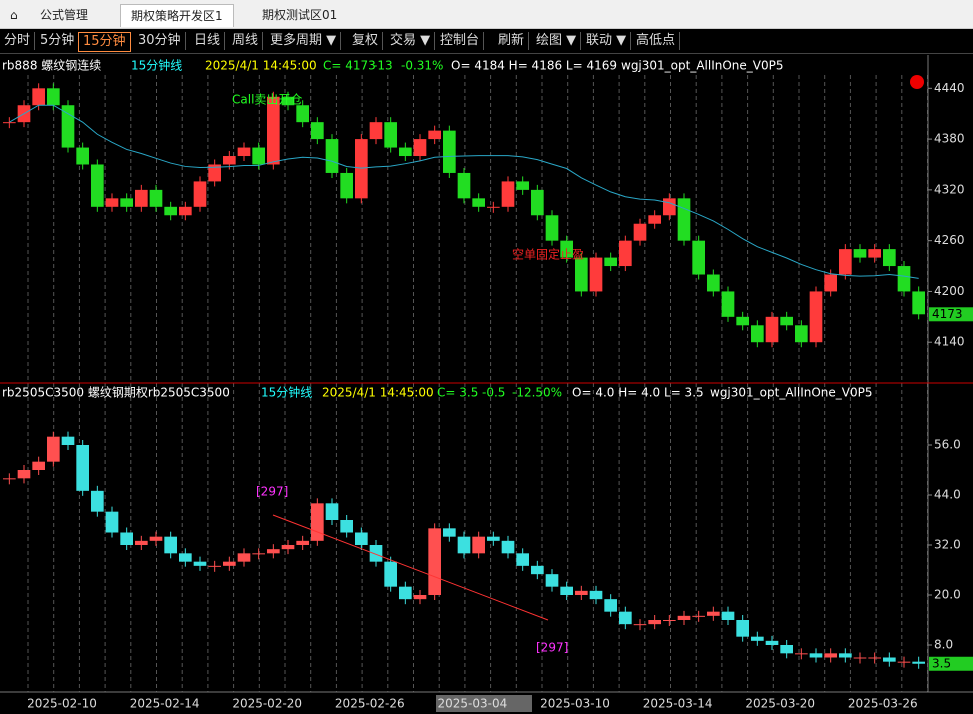  Describe the element at coordinates (18, 41) in the screenshot. I see `toolbar-button: 分时` at that location.